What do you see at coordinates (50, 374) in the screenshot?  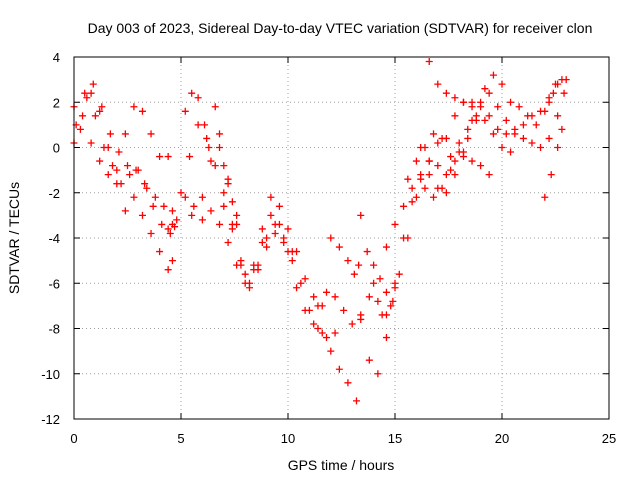 I see `y-tick-label: -10` at bounding box center [50, 374].